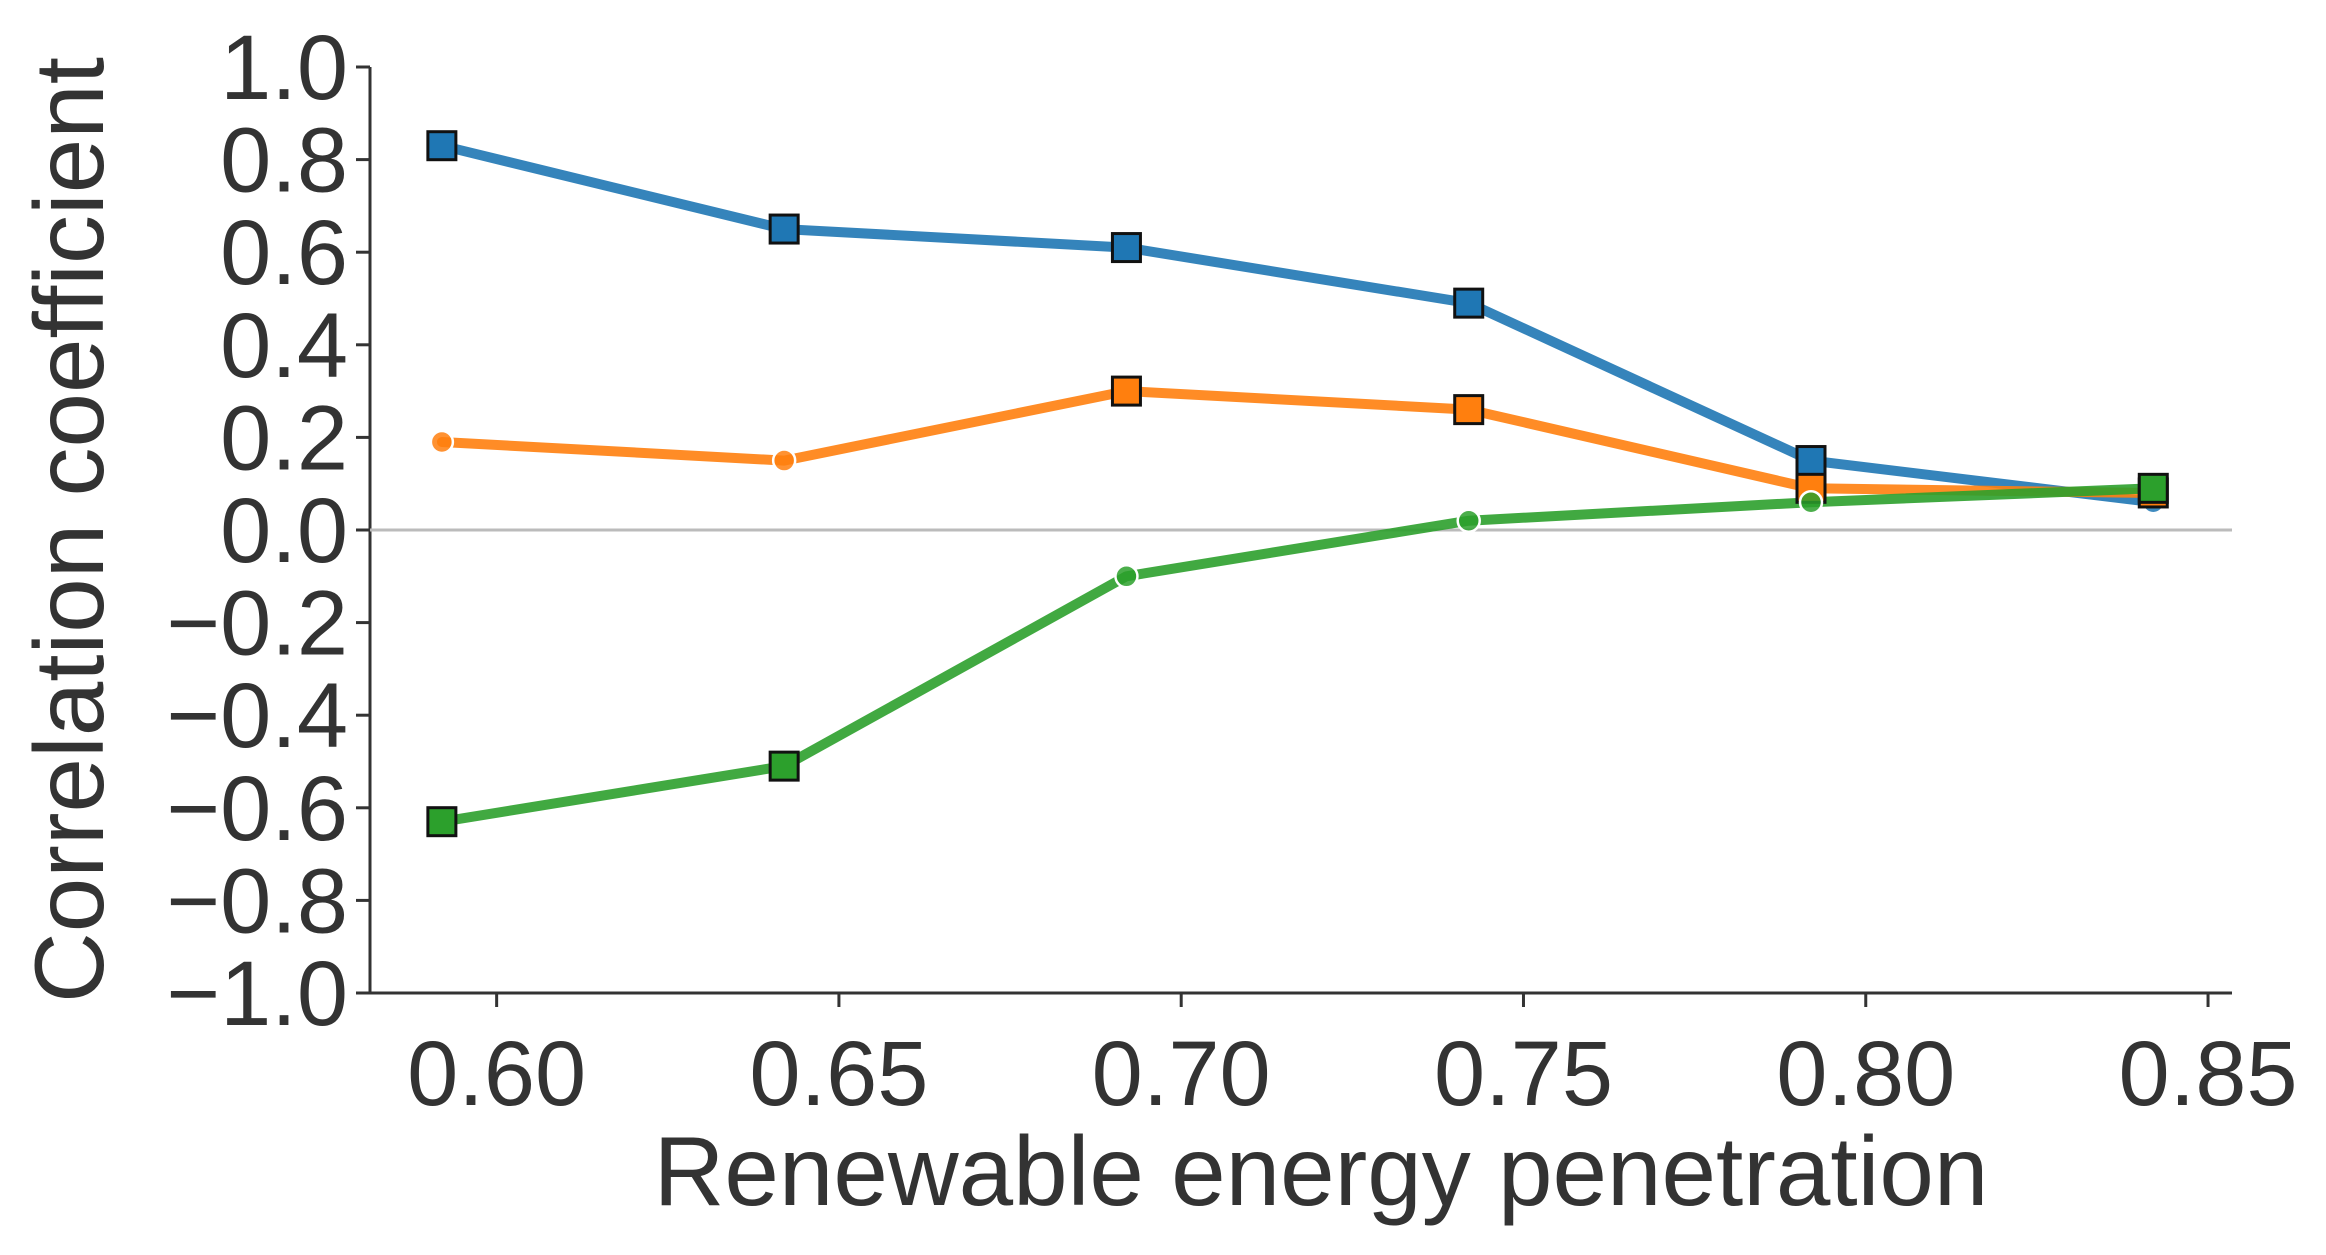 This screenshot has width=2326, height=1255. I want to click on y-tick-label: 0.8, so click(284, 161).